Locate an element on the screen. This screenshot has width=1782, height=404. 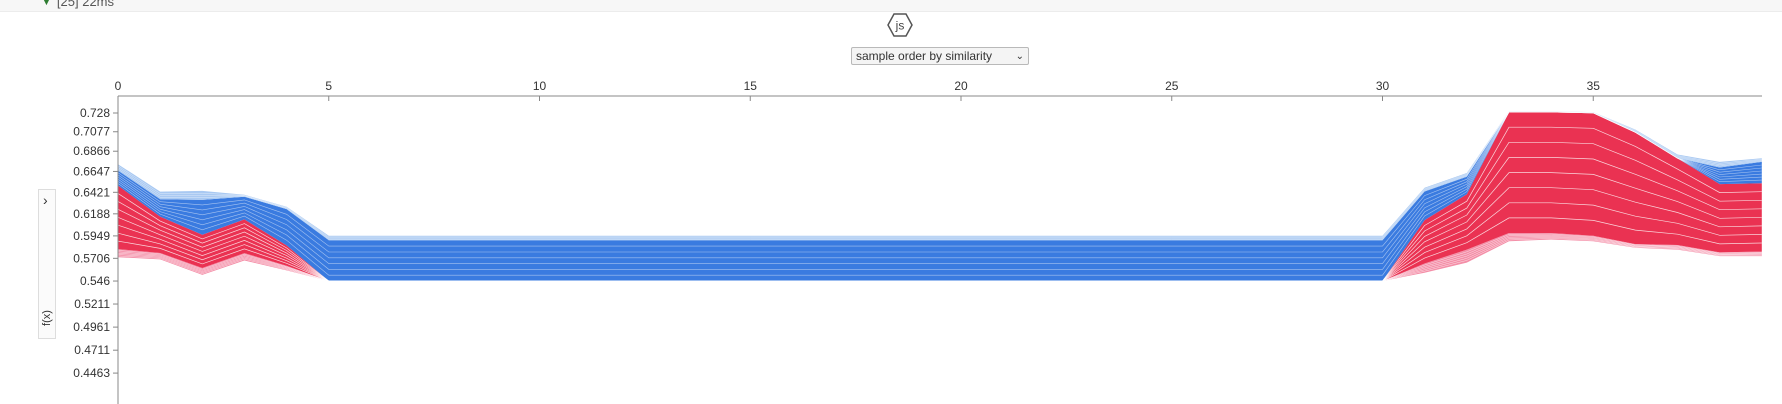
yaxis-feature-panel: › f(x) is located at coordinates (47, 264).